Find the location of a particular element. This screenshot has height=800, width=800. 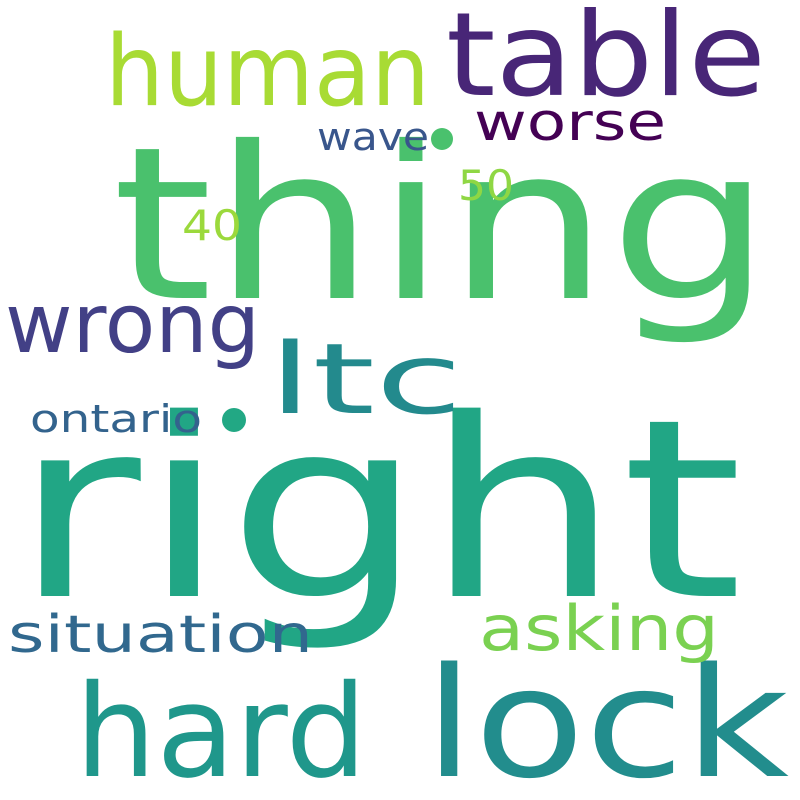

word-human: human is located at coordinates (267, 72).